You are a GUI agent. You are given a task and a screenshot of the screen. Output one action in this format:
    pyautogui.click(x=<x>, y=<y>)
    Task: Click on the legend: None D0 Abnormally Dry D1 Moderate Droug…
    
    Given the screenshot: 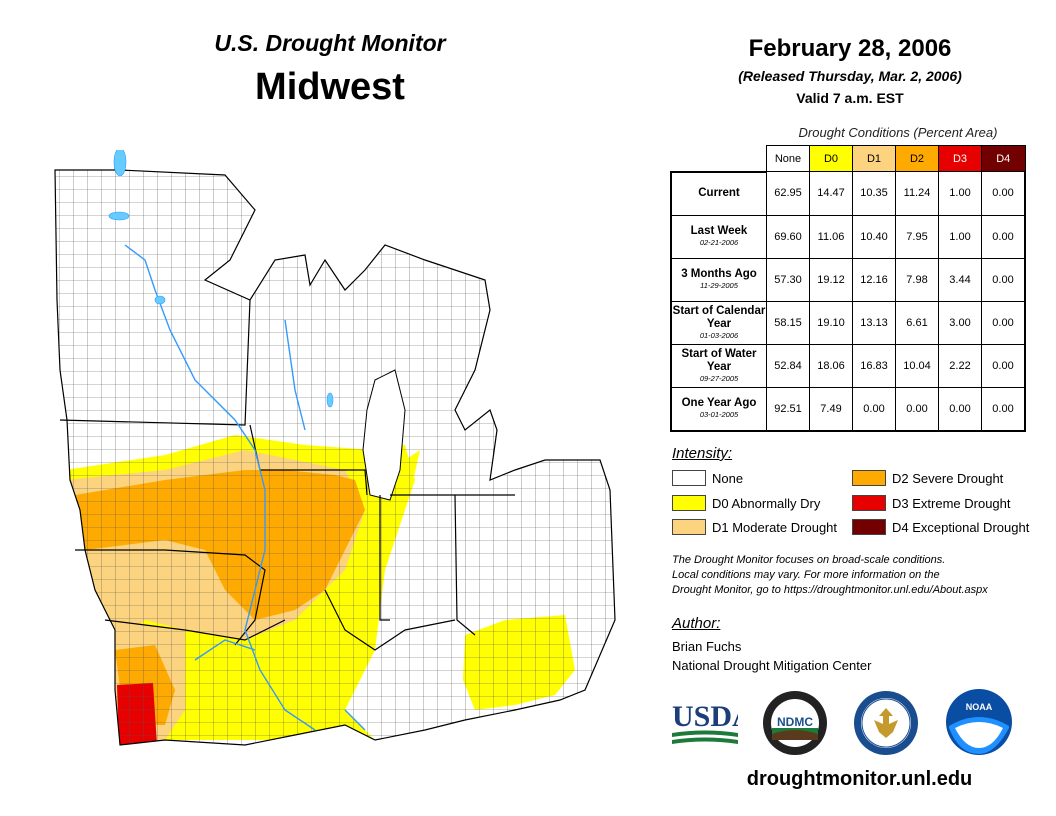 What is the action you would take?
    pyautogui.click(x=862, y=505)
    